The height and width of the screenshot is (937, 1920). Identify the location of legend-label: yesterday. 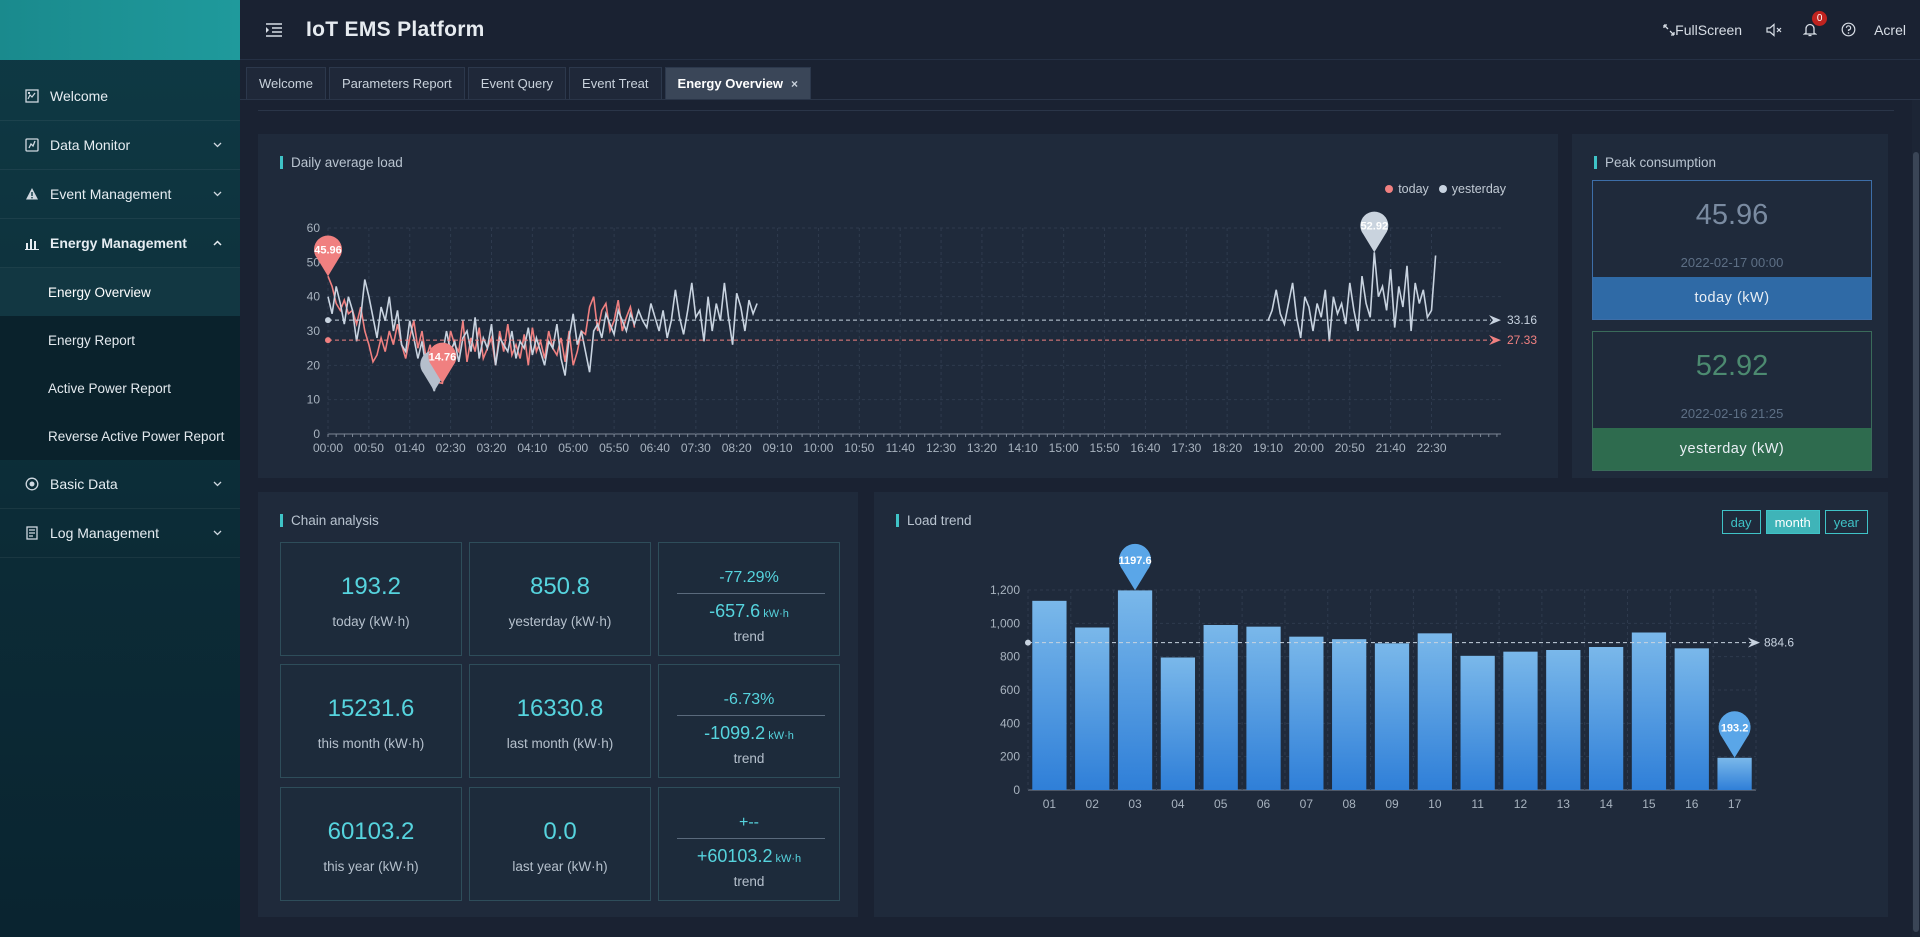
(1478, 189).